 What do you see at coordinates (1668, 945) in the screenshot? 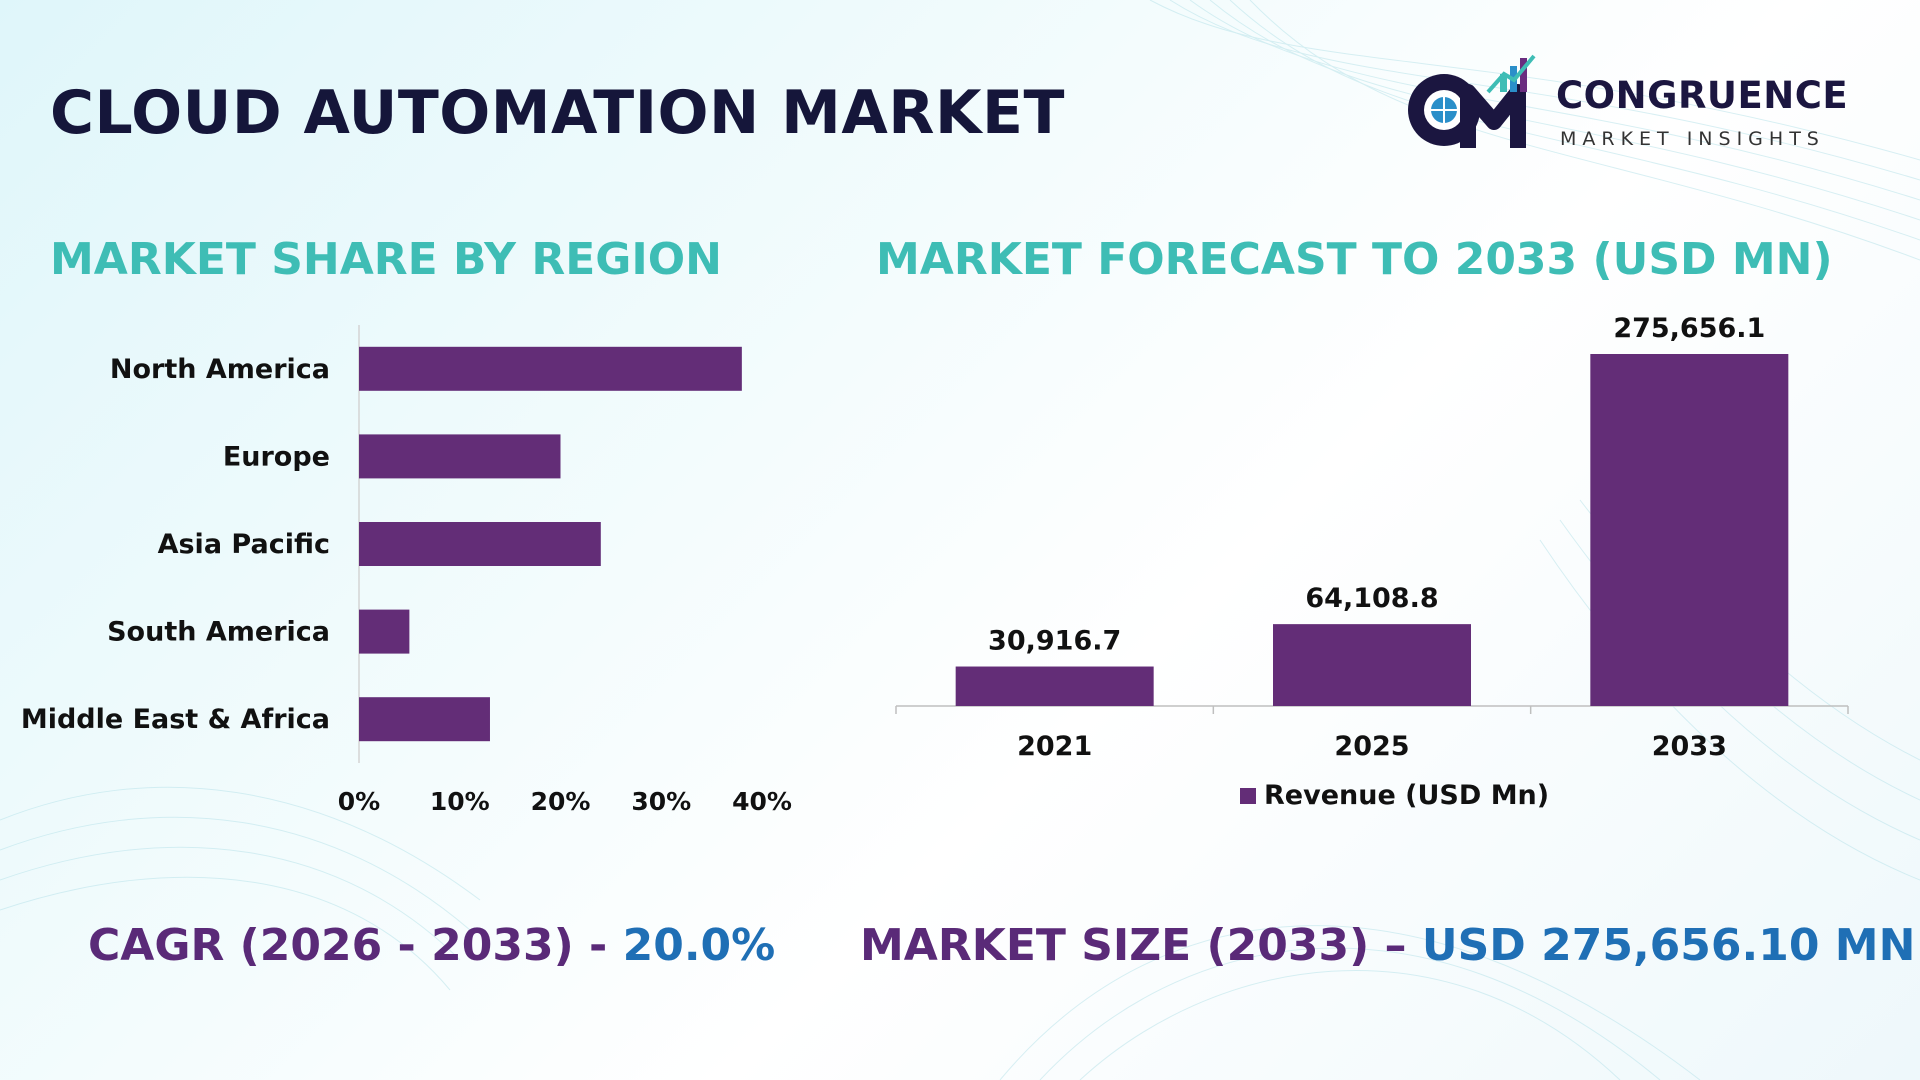
I see `market-size-value: USD 275,656.10 MN` at bounding box center [1668, 945].